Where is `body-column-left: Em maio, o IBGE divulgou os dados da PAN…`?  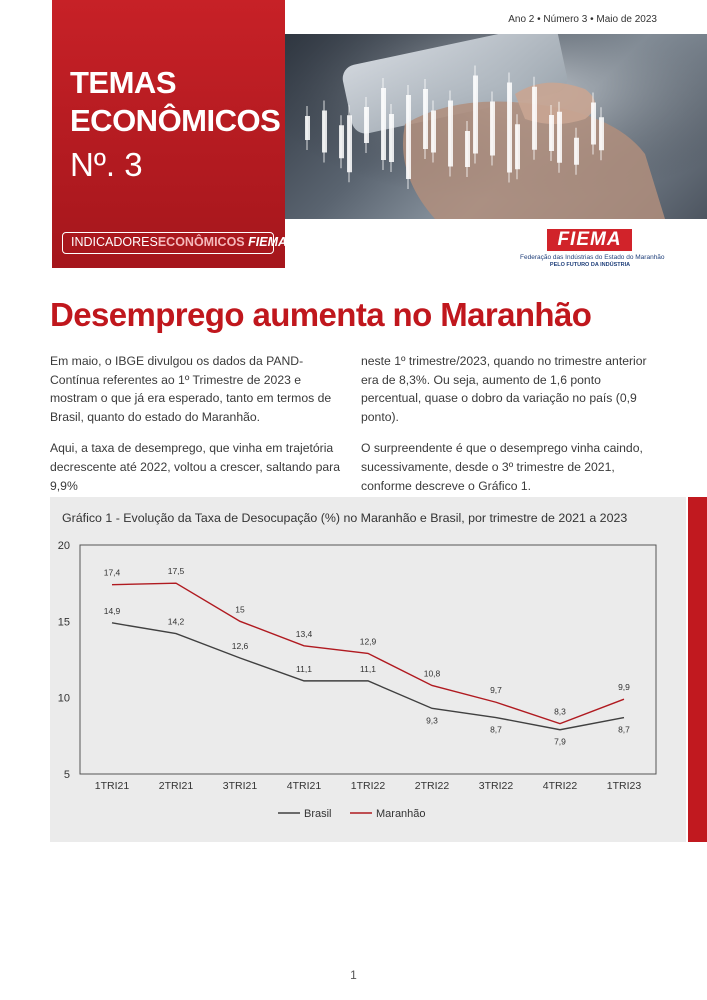
body-column-left: Em maio, o IBGE divulgou os dados da PAN… is located at coordinates (200, 430).